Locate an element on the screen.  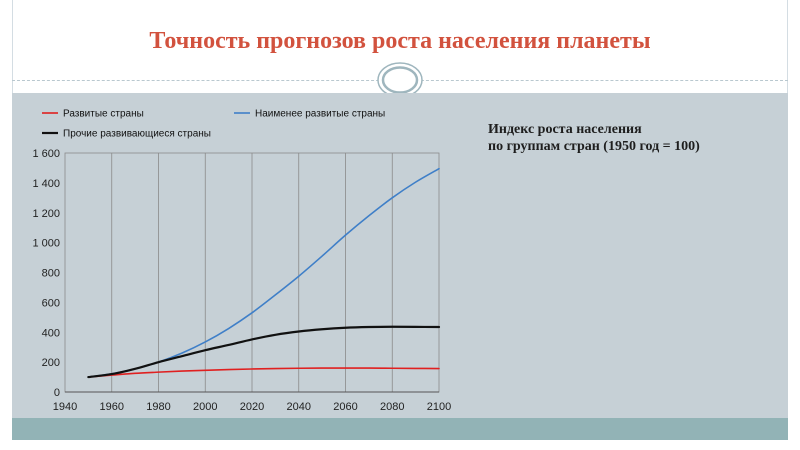
legend-entry: Развитые страны is located at coordinates (93, 114).